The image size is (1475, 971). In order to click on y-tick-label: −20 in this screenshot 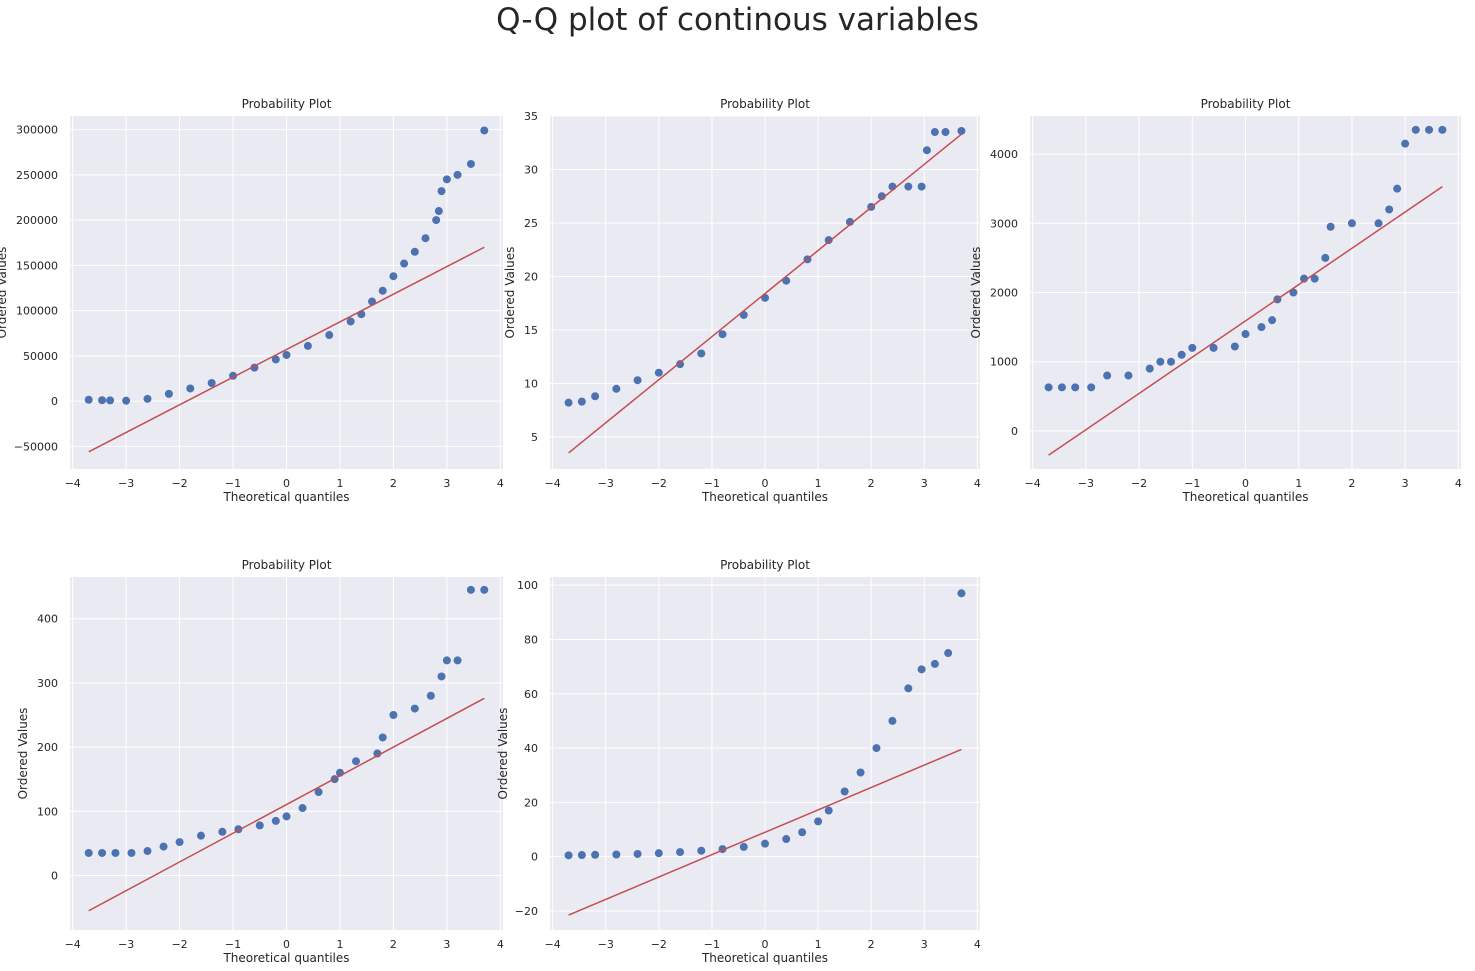, I will do `click(526, 911)`.